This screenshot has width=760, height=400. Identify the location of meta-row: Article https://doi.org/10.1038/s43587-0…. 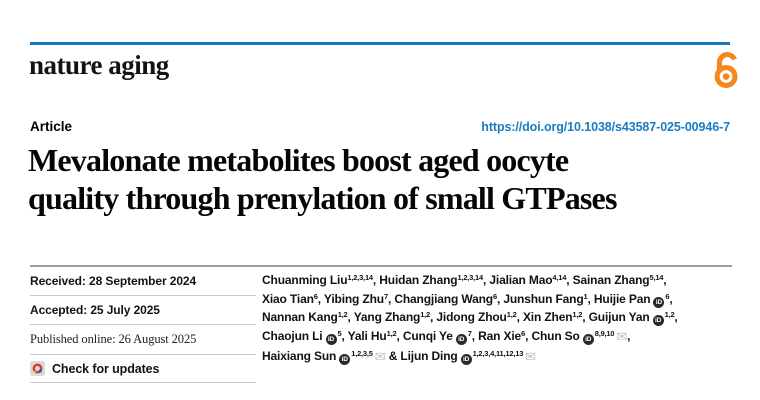
(380, 126).